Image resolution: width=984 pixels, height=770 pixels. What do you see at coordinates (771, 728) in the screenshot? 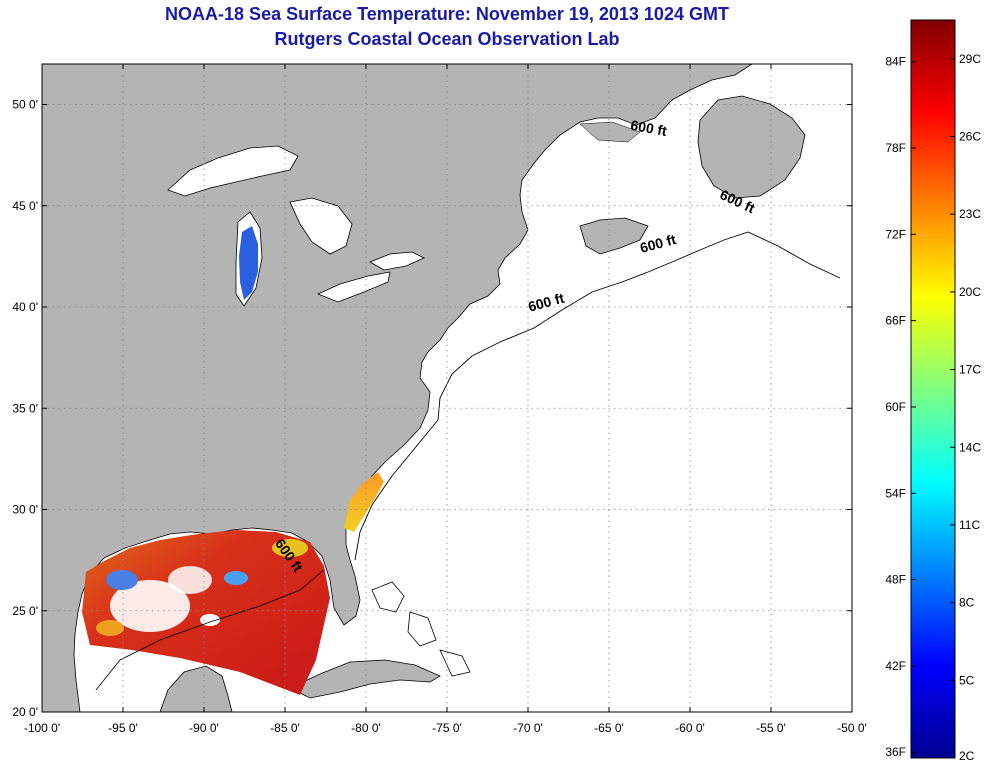
I see `lon-tick-label: -55 0'` at bounding box center [771, 728].